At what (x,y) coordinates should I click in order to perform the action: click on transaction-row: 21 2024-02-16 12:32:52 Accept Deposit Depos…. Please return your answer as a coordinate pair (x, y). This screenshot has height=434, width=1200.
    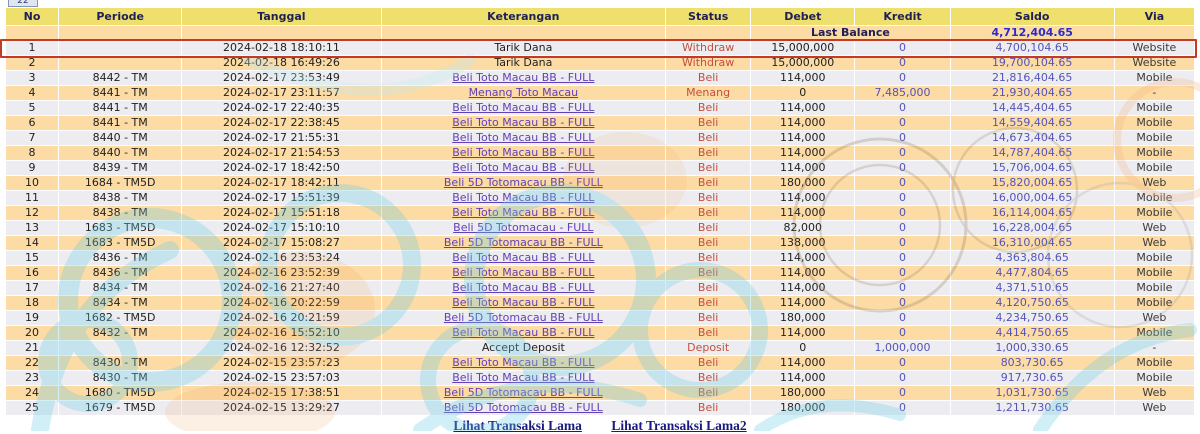
    Looking at the image, I should click on (600, 348).